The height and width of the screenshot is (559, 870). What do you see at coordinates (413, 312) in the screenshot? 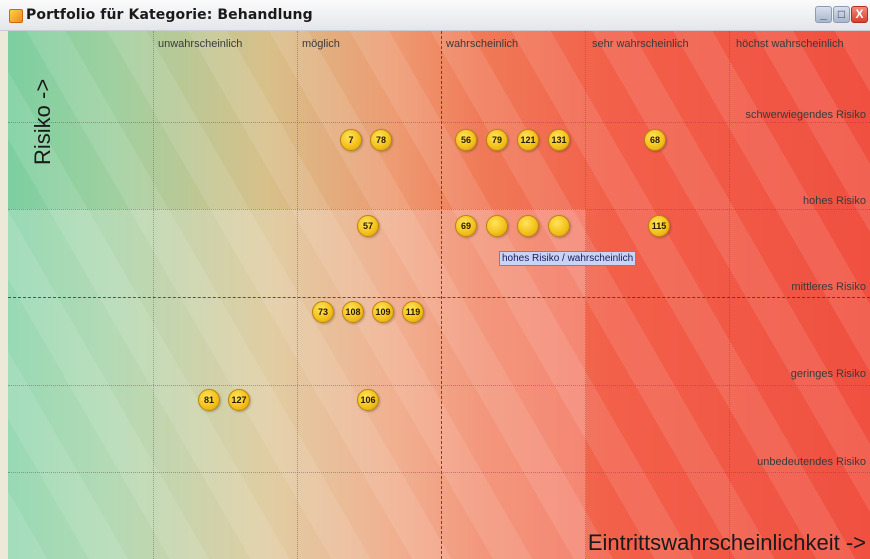
I see `risk-item-marker: 119` at bounding box center [413, 312].